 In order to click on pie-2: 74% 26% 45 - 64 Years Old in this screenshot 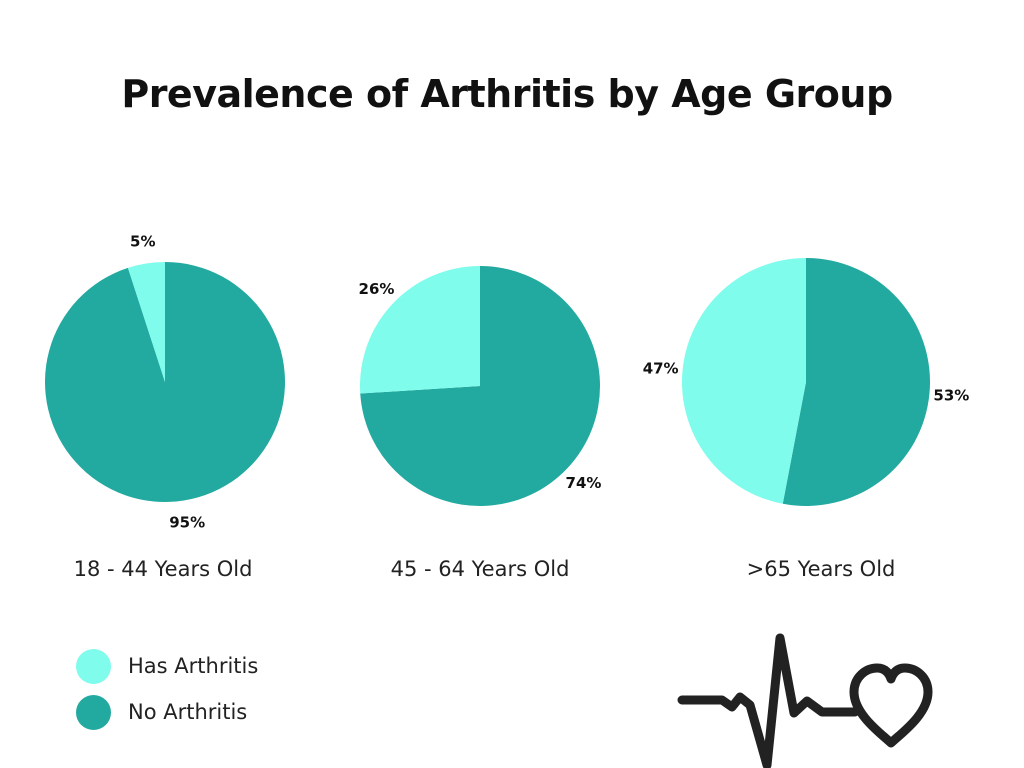, I will do `click(480, 423)`.